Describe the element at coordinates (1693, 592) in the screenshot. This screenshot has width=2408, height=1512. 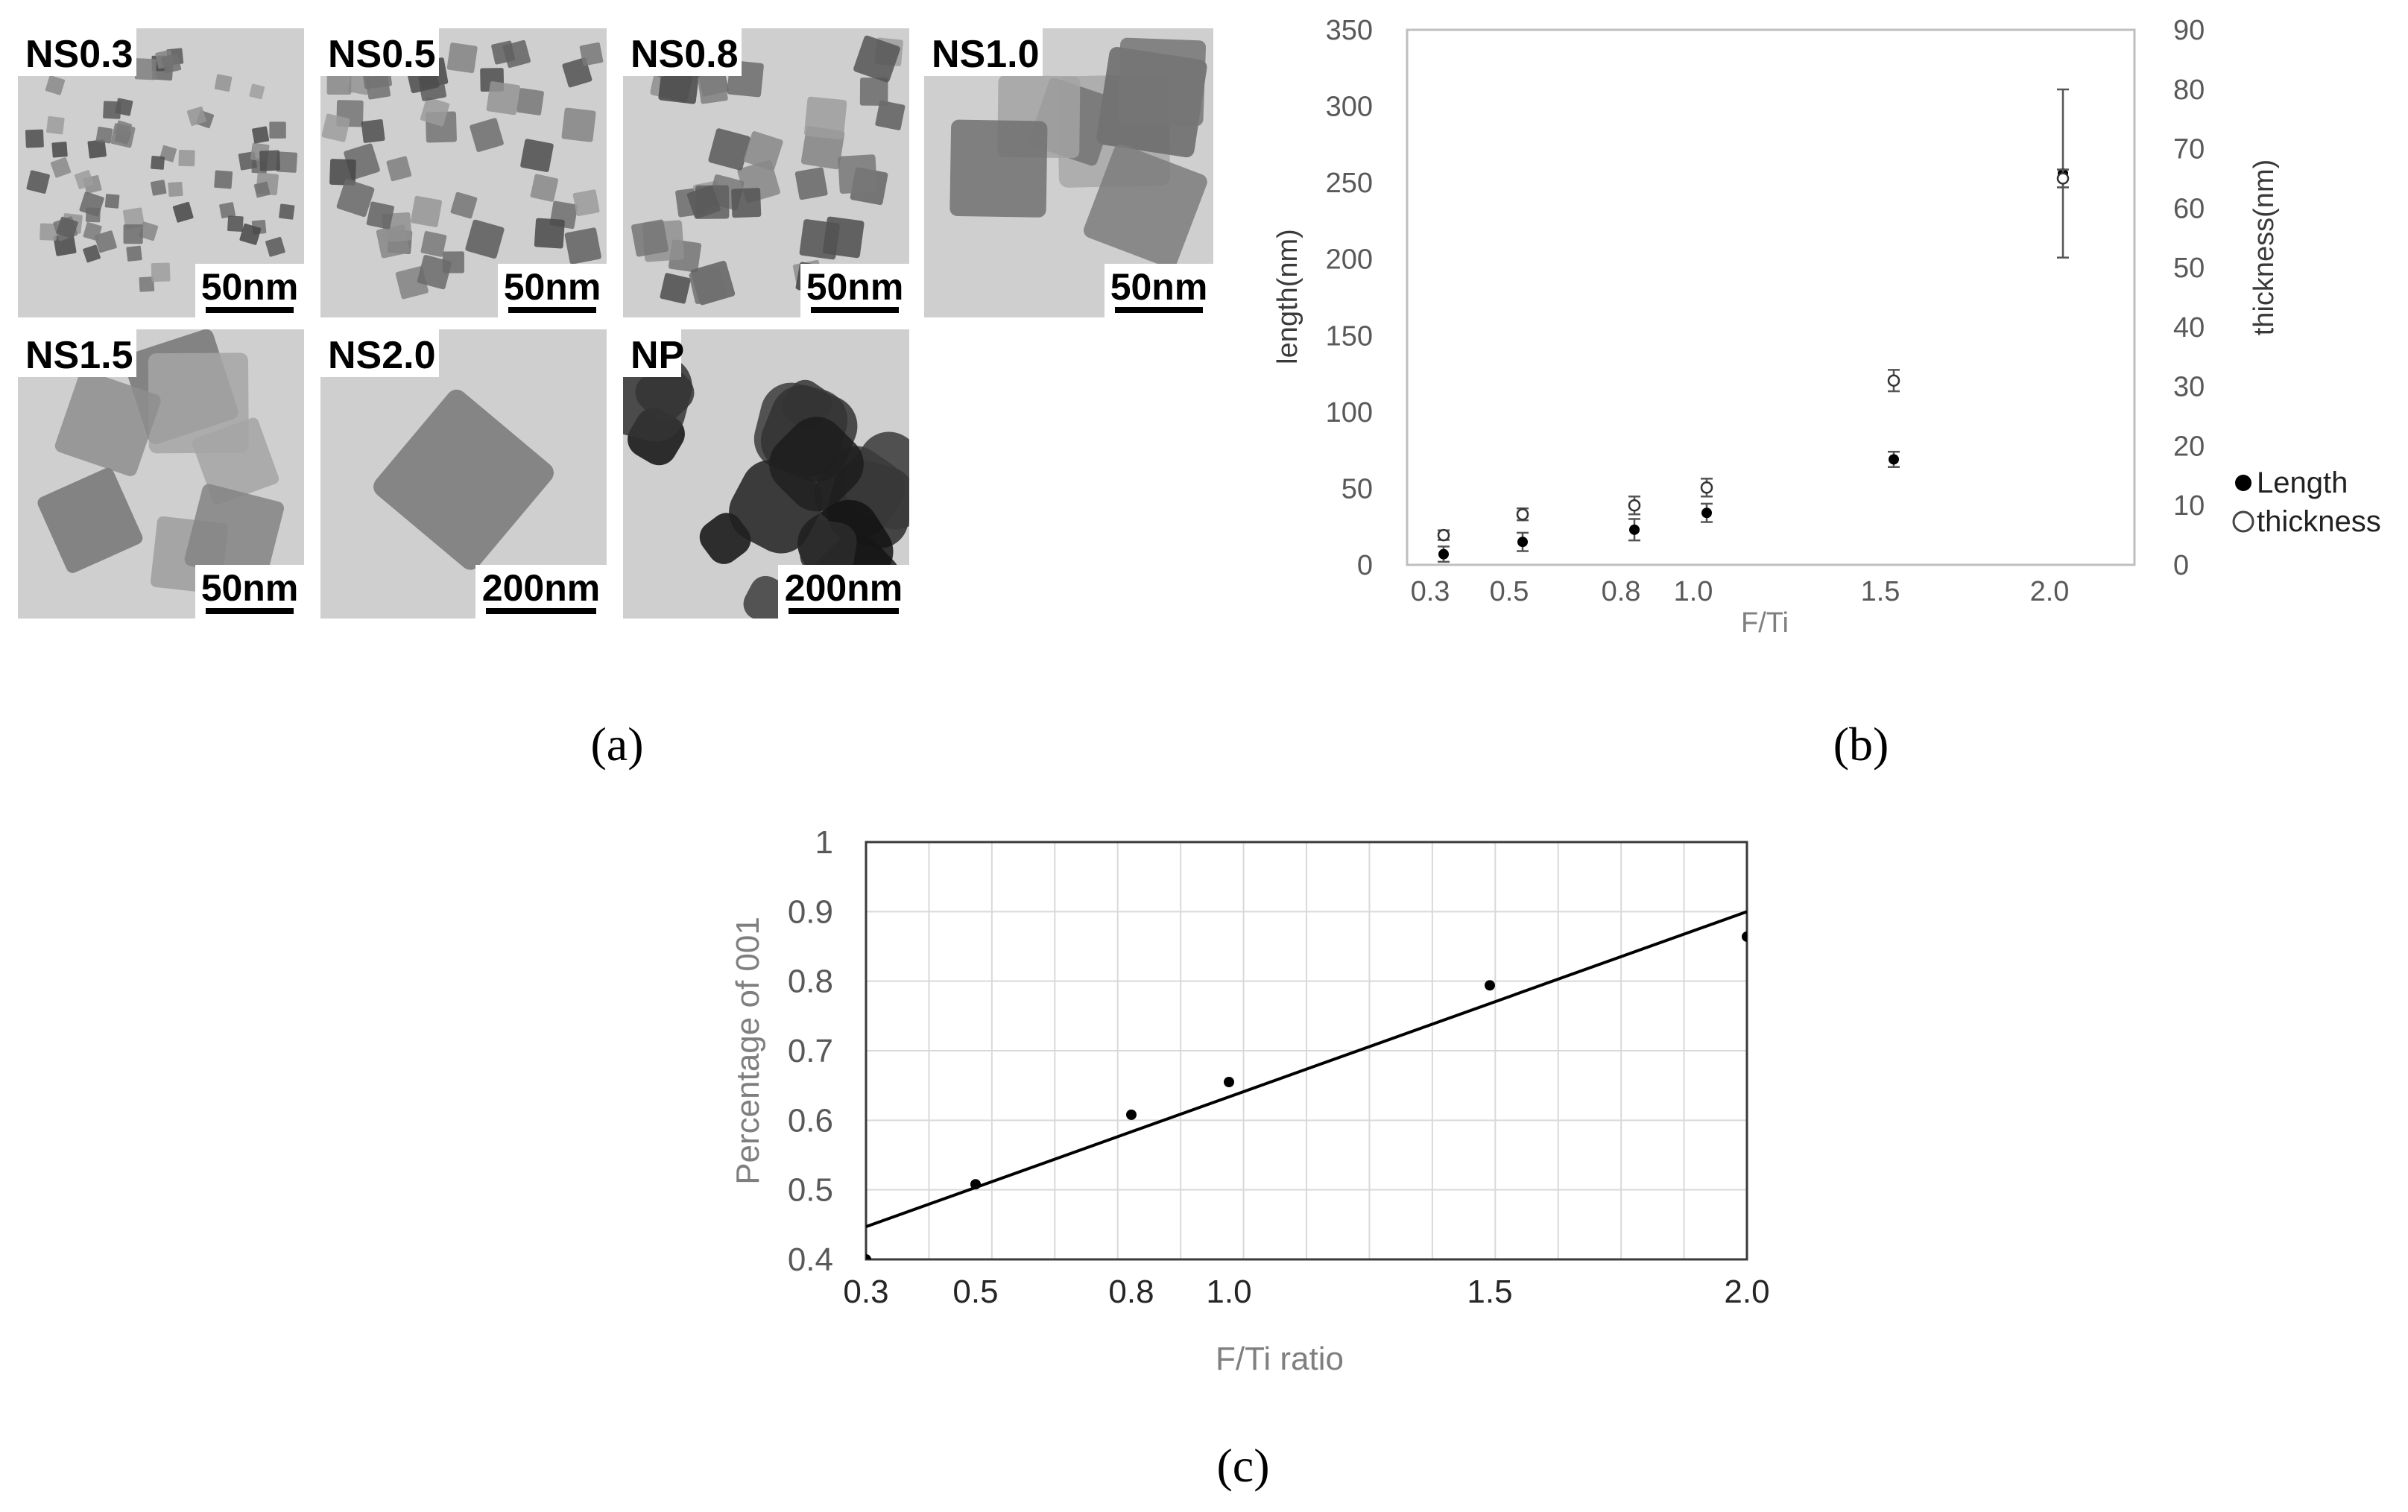
I see `x-tick-label-b: 1.0` at that location.